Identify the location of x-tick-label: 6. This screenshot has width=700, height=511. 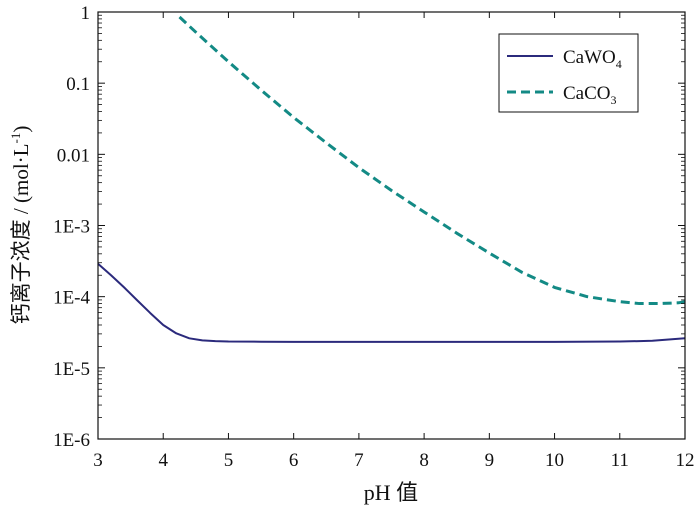
(294, 460).